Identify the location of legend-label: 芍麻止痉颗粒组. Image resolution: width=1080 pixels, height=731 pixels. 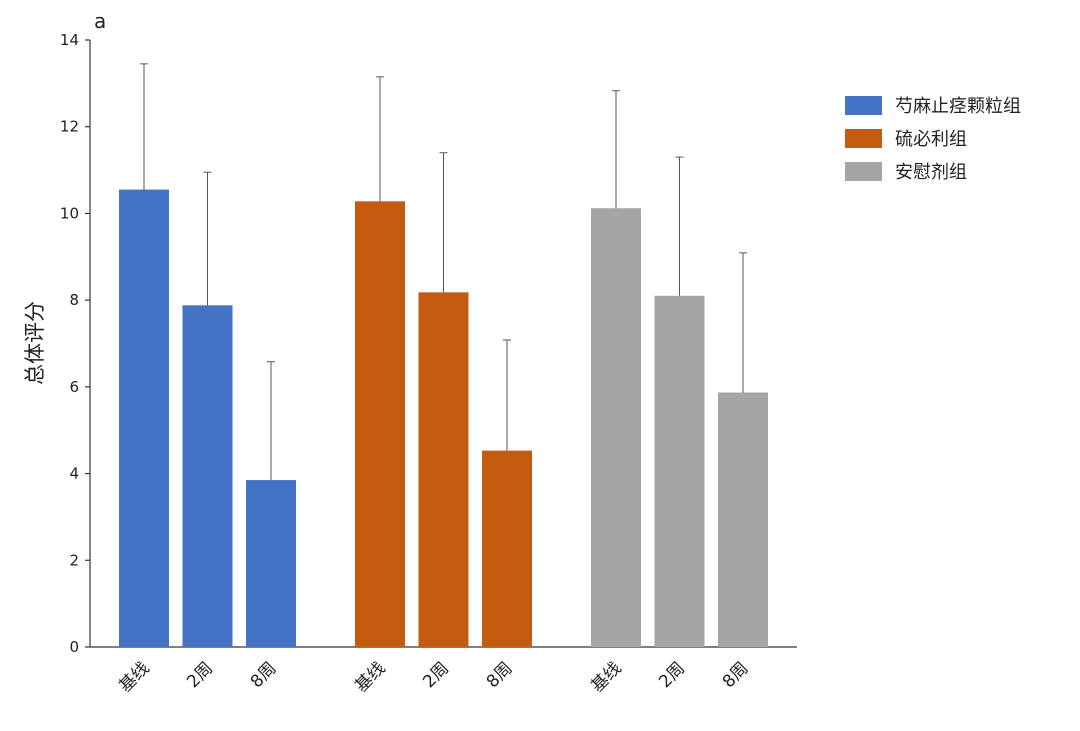
(958, 106).